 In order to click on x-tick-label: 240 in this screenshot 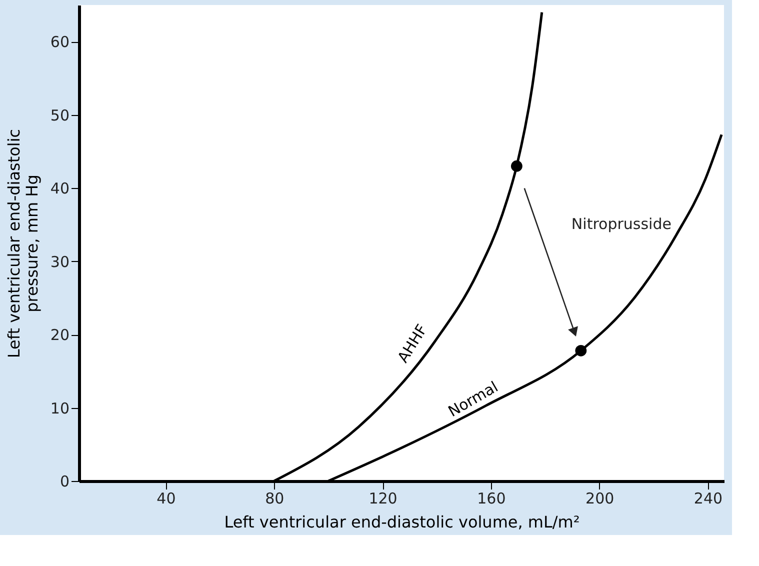, I will do `click(708, 499)`.